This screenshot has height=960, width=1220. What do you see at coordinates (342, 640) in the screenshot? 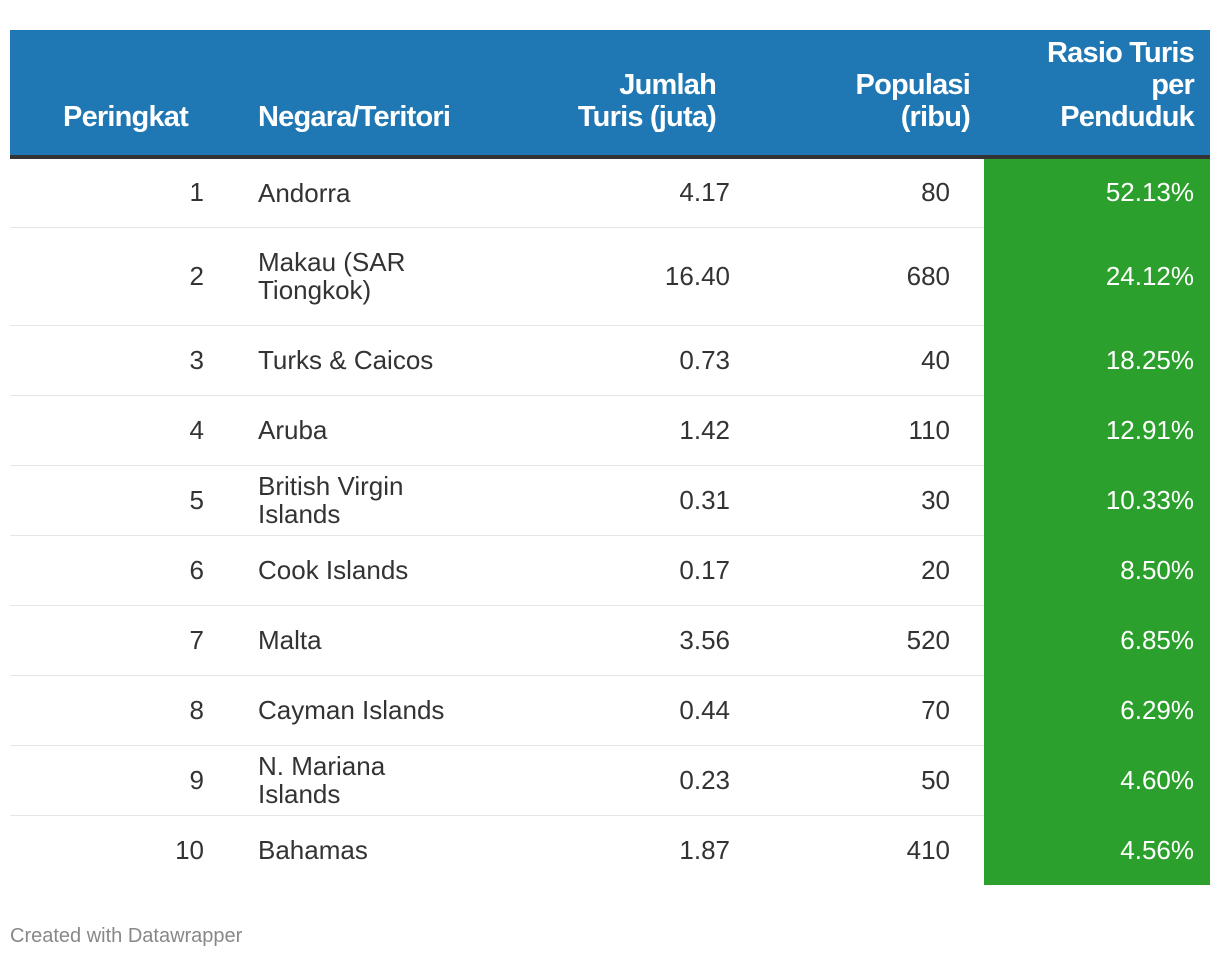
I see `cell-country: Malta` at bounding box center [342, 640].